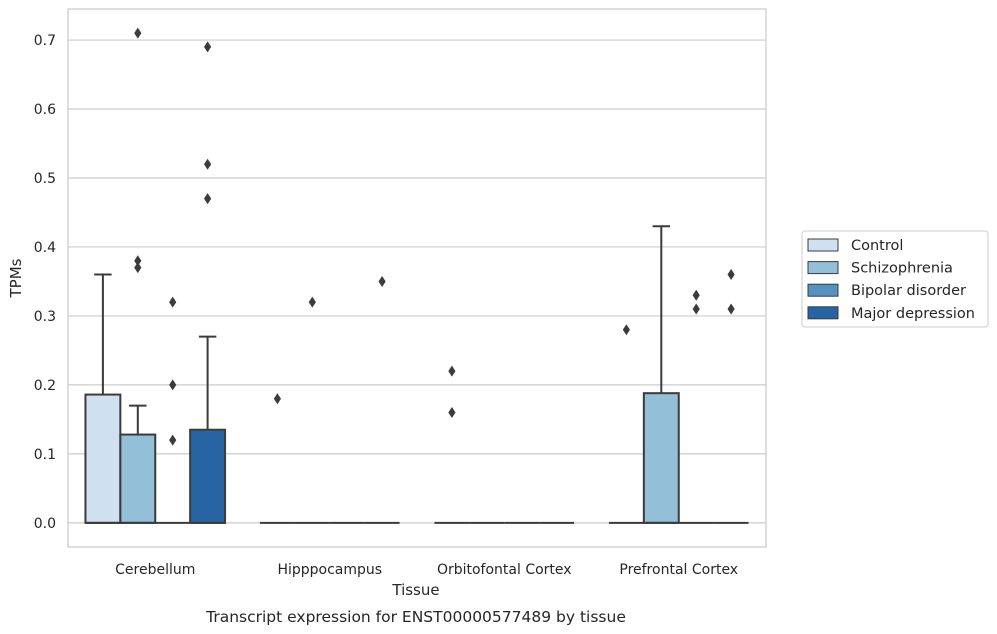  What do you see at coordinates (45, 248) in the screenshot?
I see `y-tick-label: 0.4` at bounding box center [45, 248].